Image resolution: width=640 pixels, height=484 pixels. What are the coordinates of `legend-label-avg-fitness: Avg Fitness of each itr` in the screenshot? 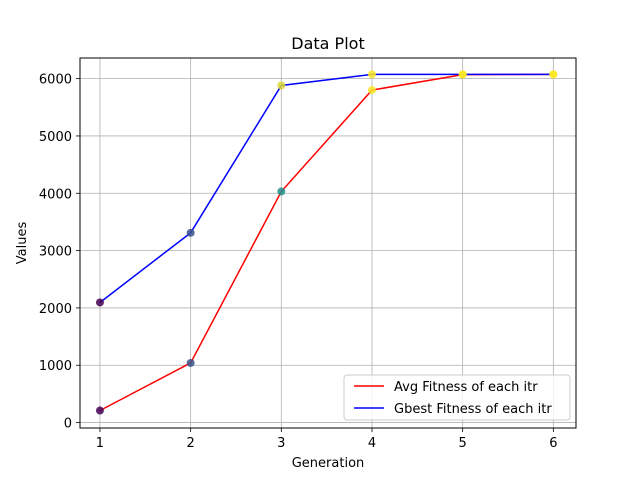 It's located at (466, 387).